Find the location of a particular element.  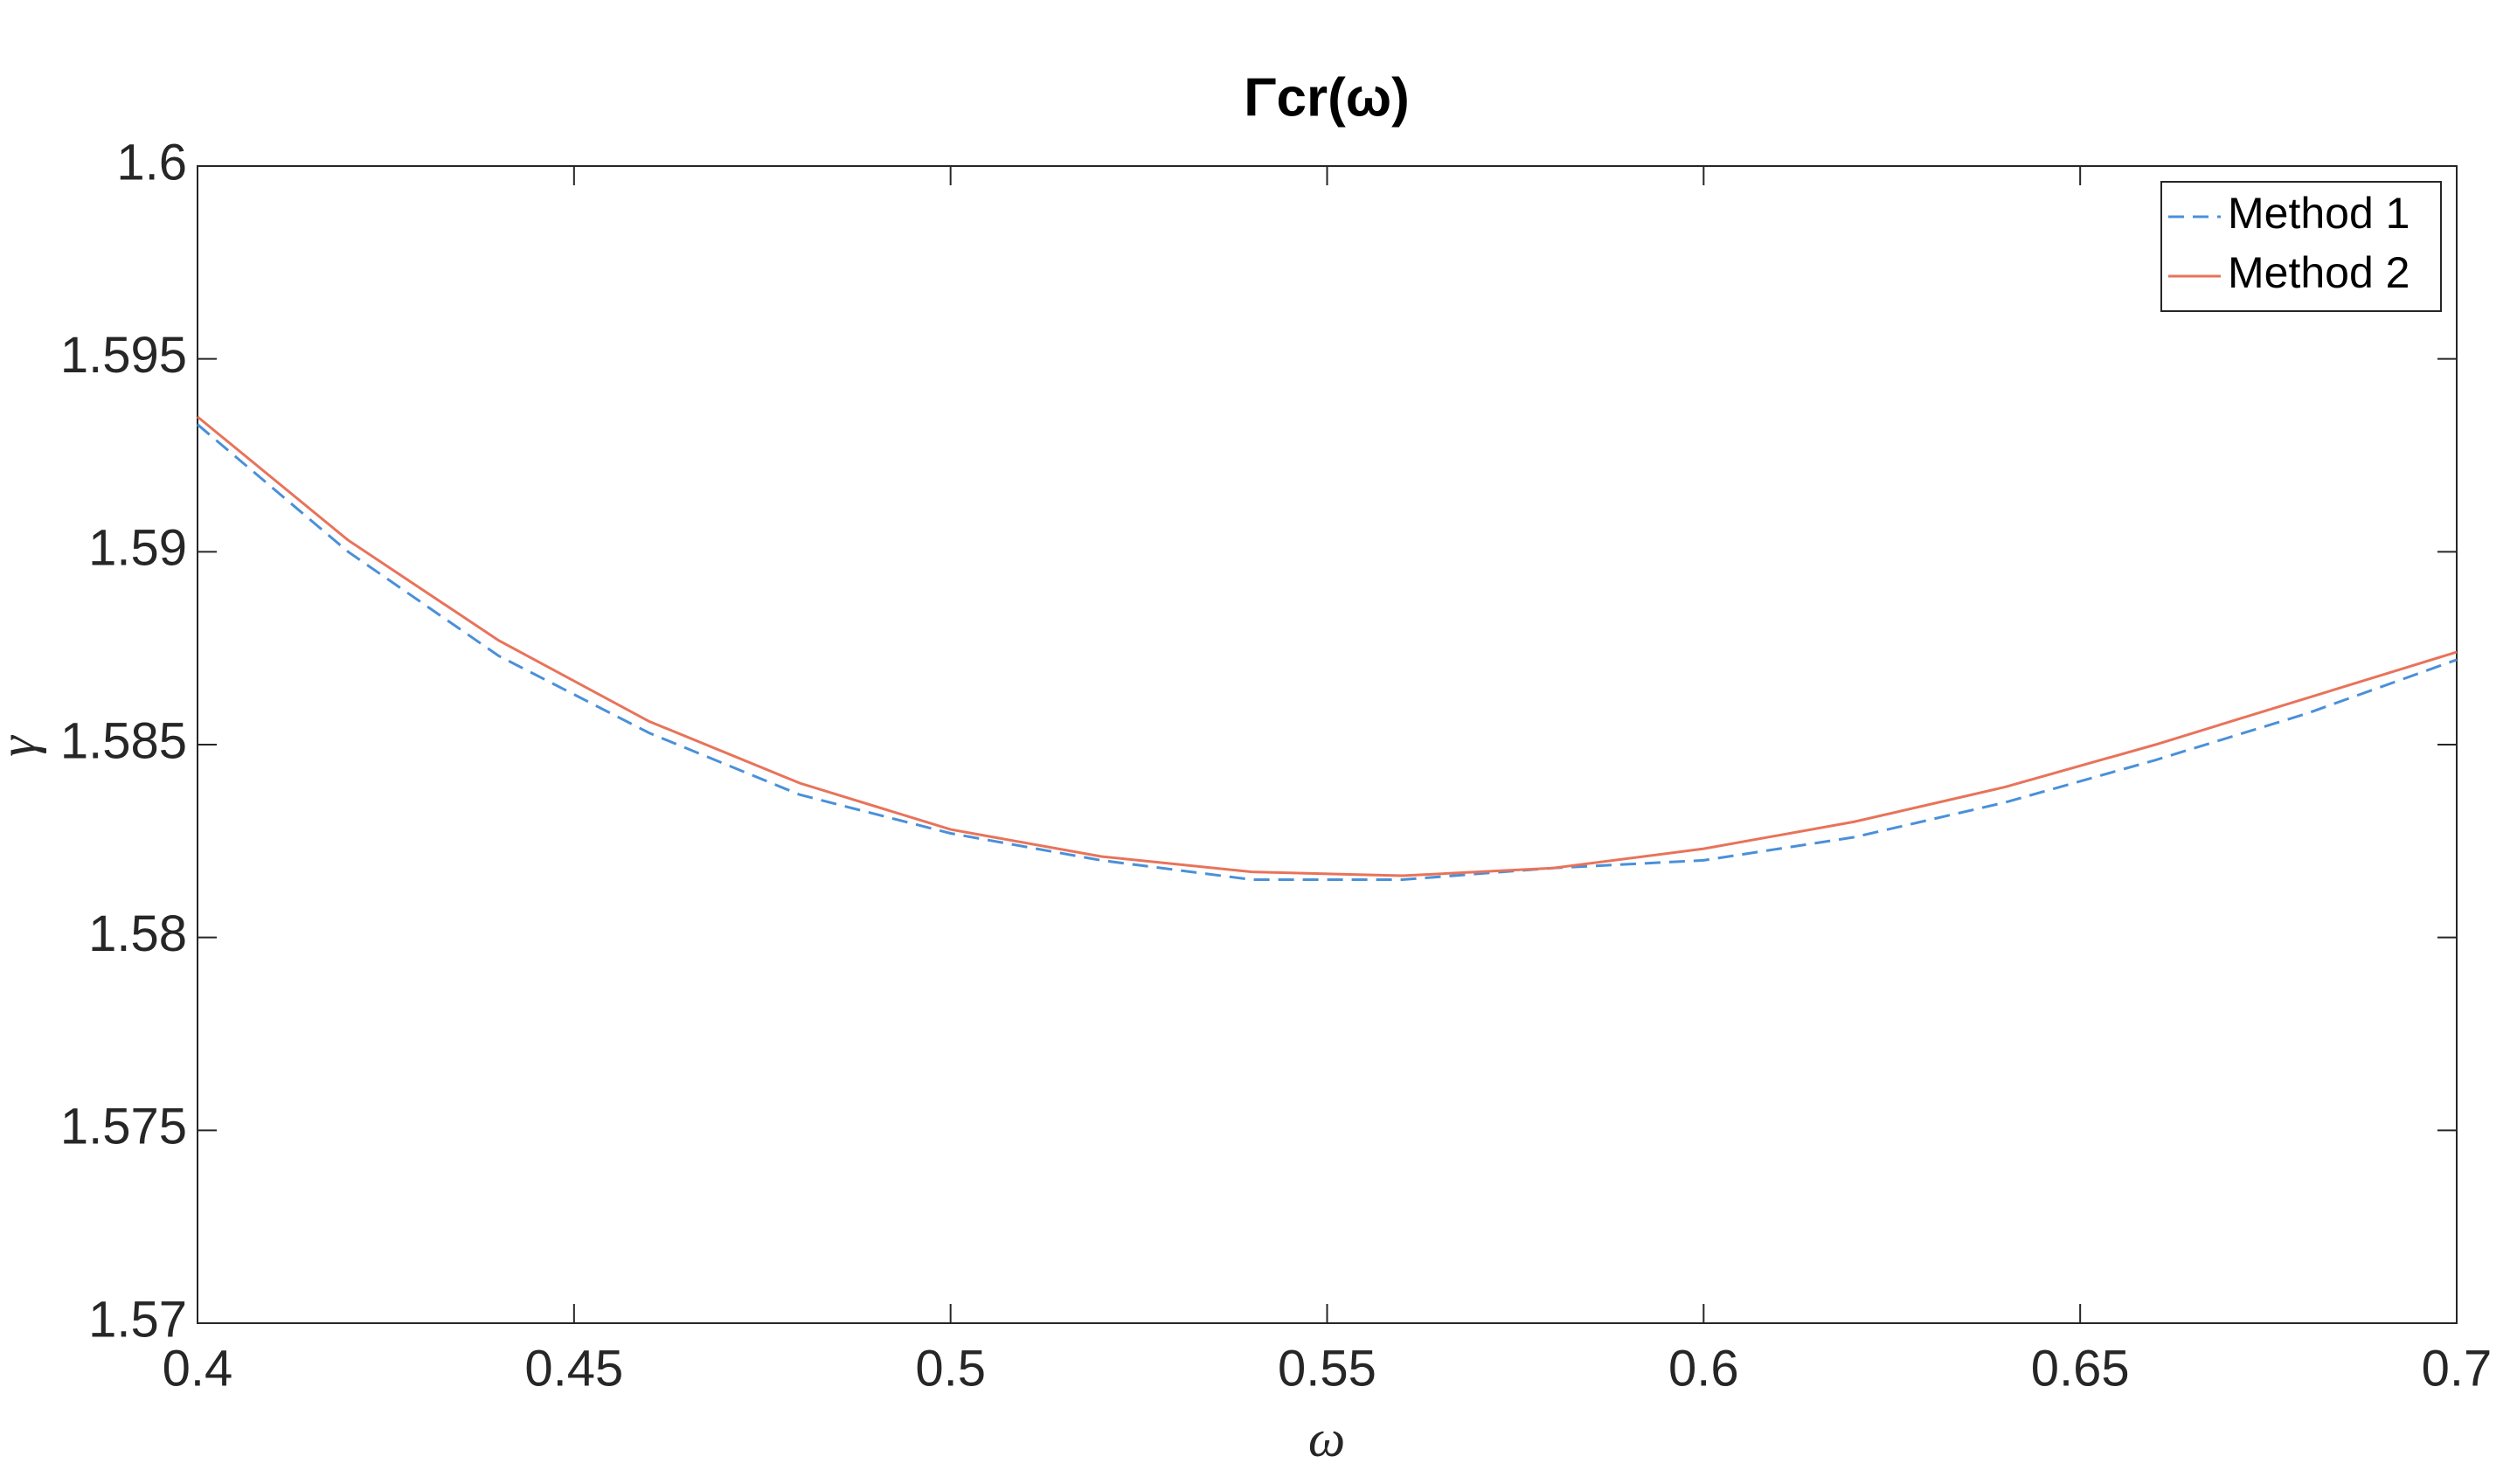

x-axis-label: ω is located at coordinates (1326, 1438).